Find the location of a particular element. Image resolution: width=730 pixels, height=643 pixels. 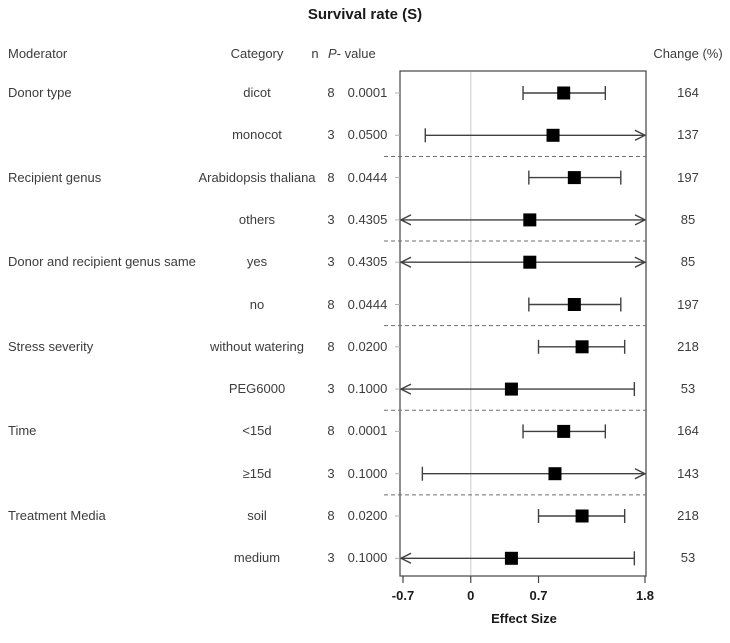

chart-title: Survival rate (S) is located at coordinates (365, 14).